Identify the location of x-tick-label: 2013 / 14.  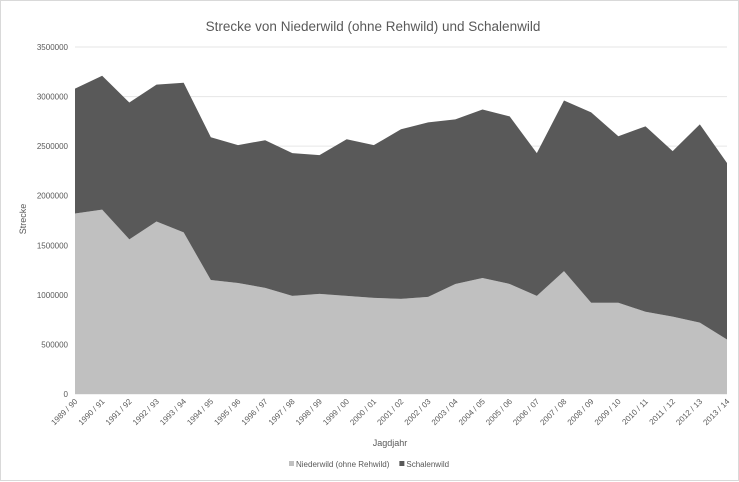
(716, 412).